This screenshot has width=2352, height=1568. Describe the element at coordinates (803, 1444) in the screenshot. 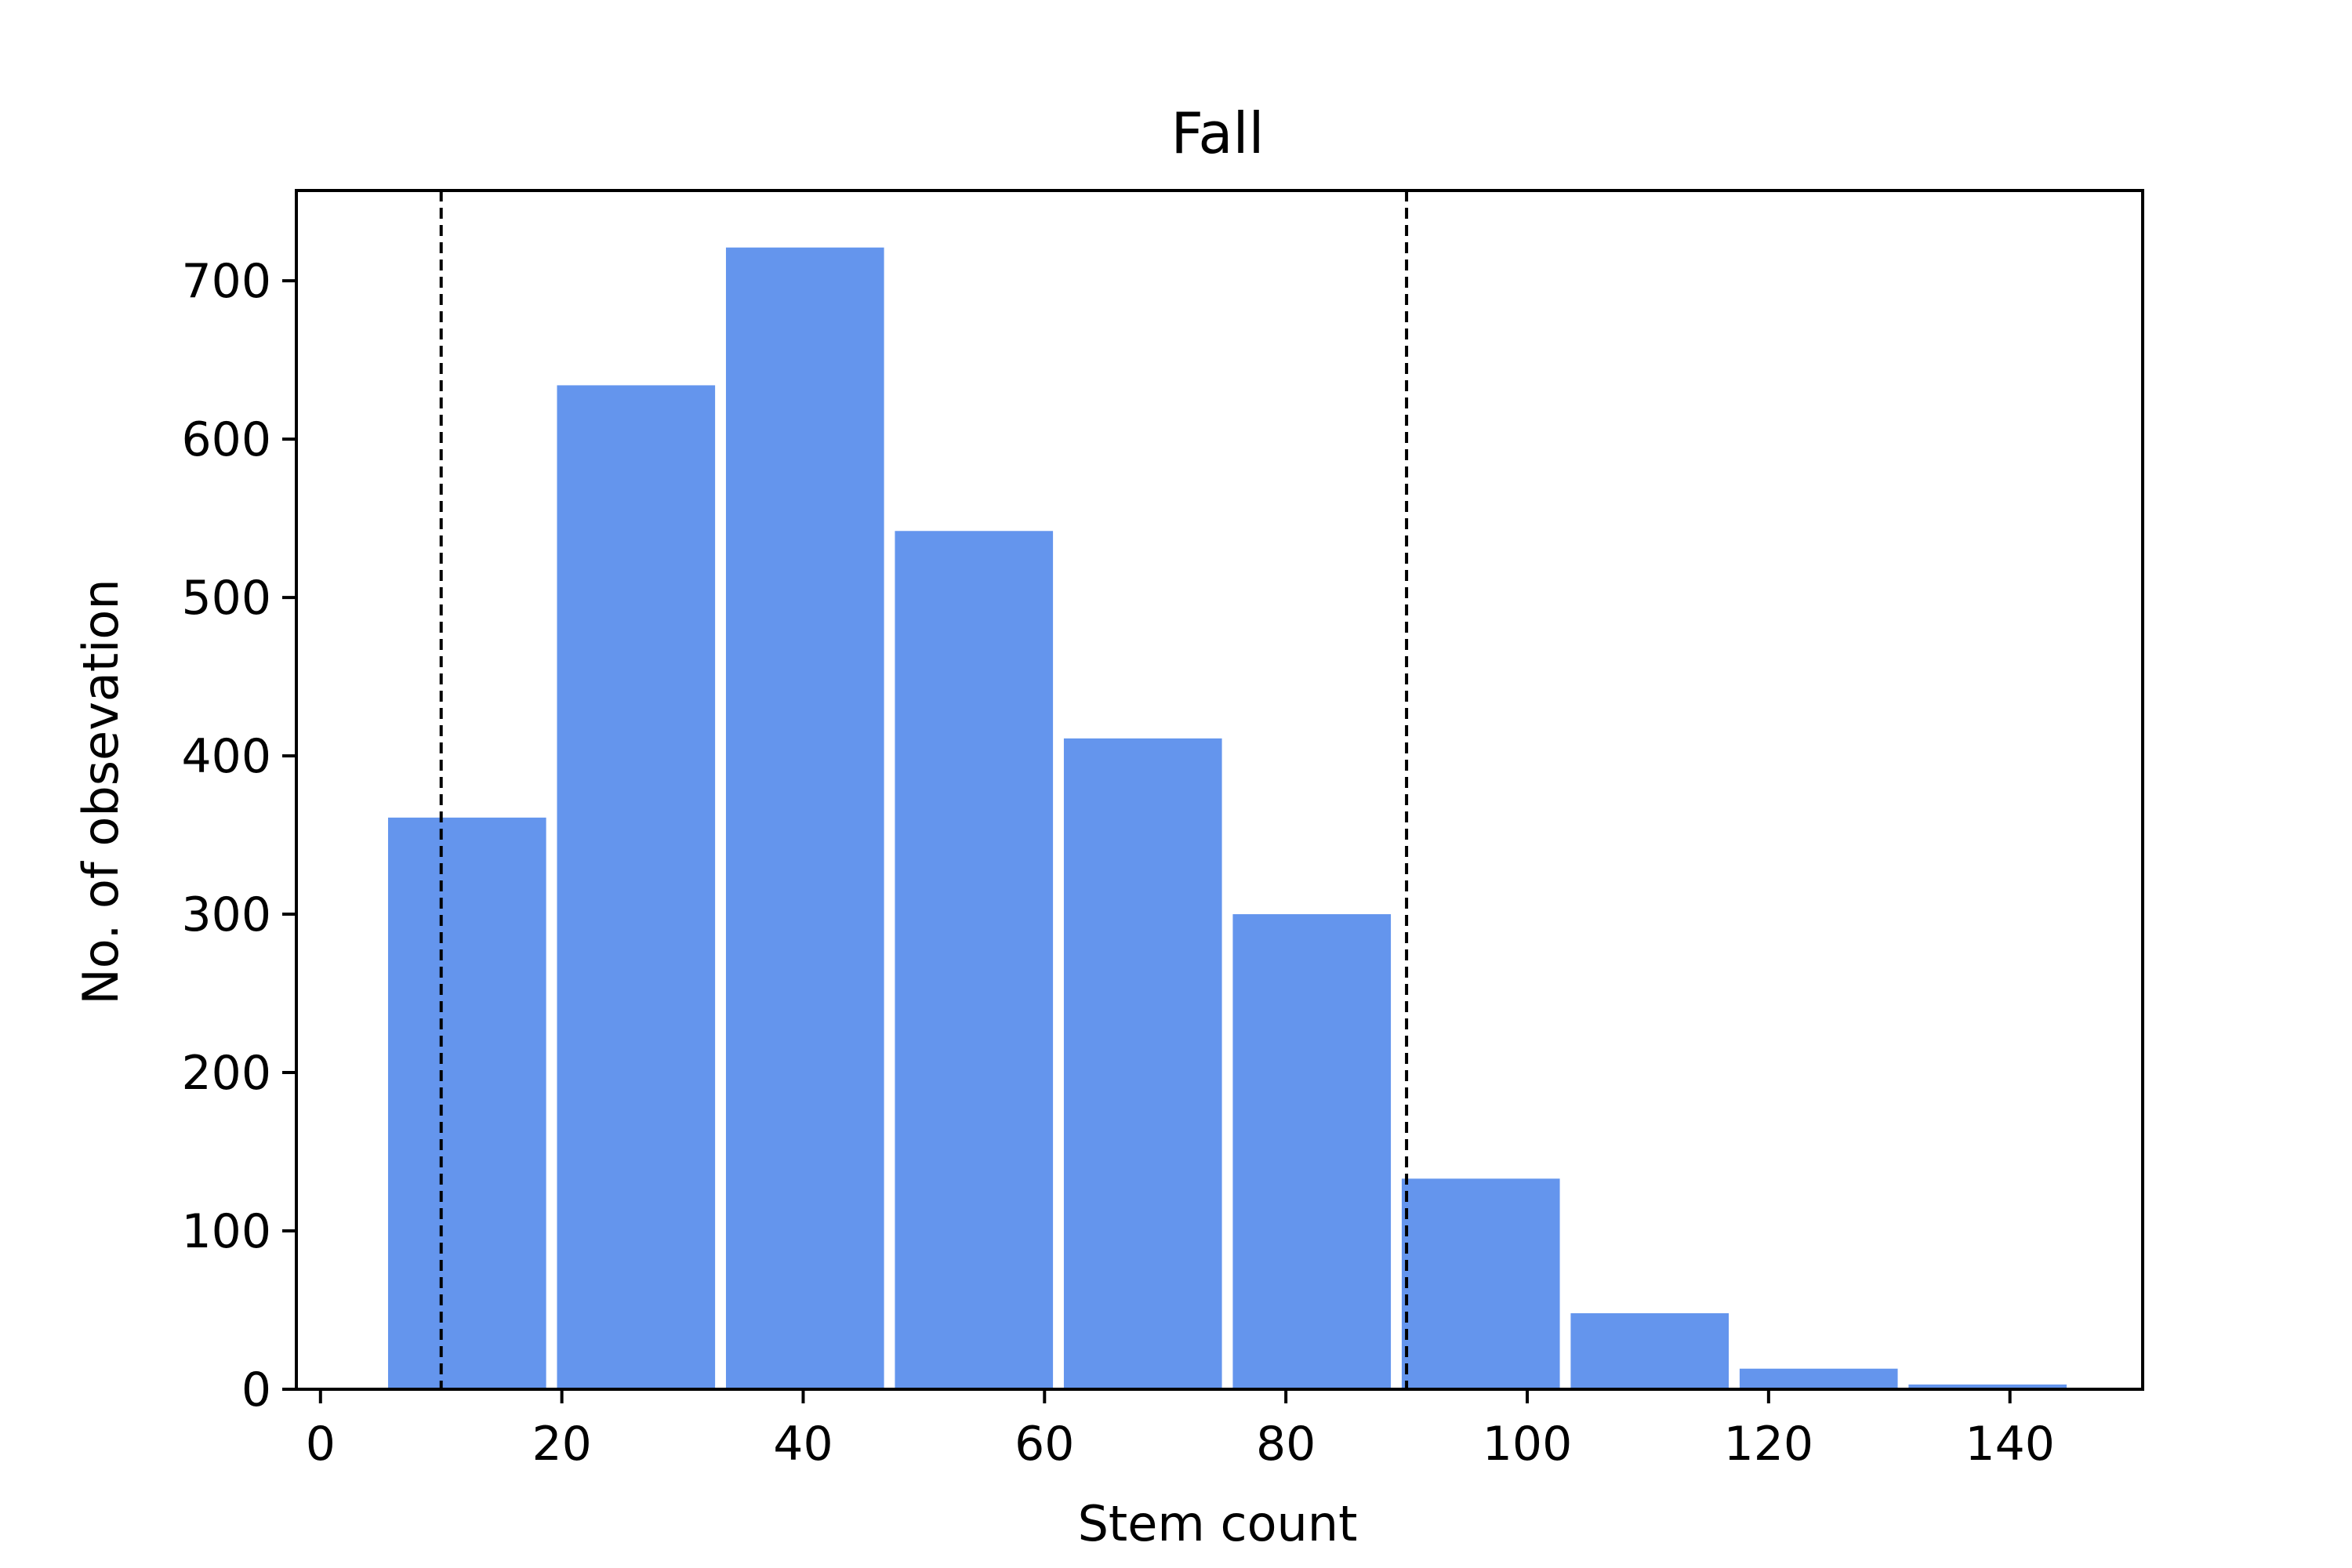

I see `x-tick-label: 40` at that location.